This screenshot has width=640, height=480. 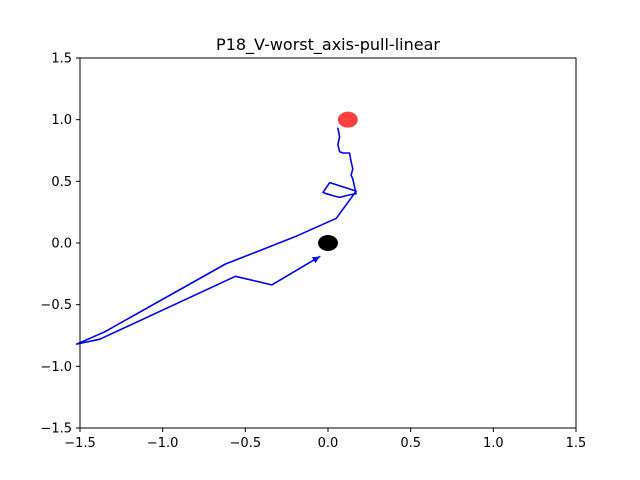 What do you see at coordinates (328, 443) in the screenshot?
I see `x-tick-label: 0.0` at bounding box center [328, 443].